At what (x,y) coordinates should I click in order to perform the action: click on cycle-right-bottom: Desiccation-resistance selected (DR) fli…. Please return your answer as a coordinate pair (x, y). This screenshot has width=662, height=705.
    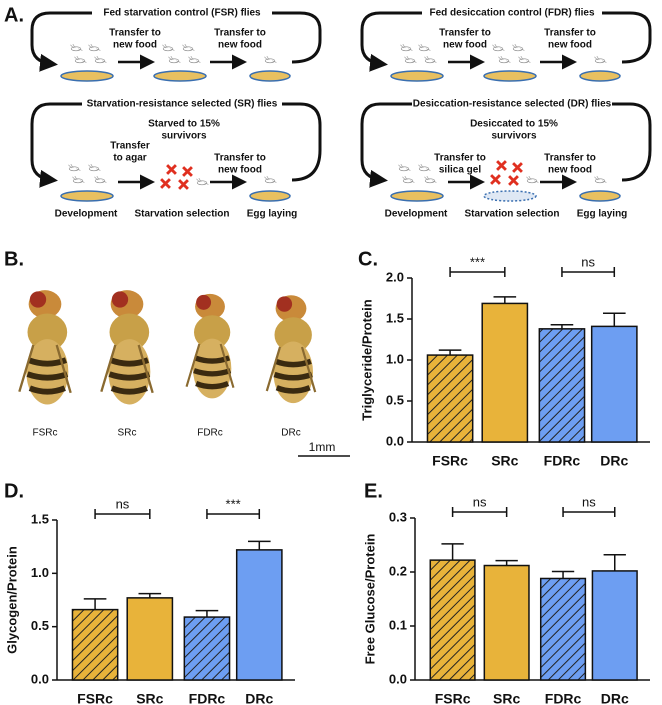
    Looking at the image, I should click on (506, 158).